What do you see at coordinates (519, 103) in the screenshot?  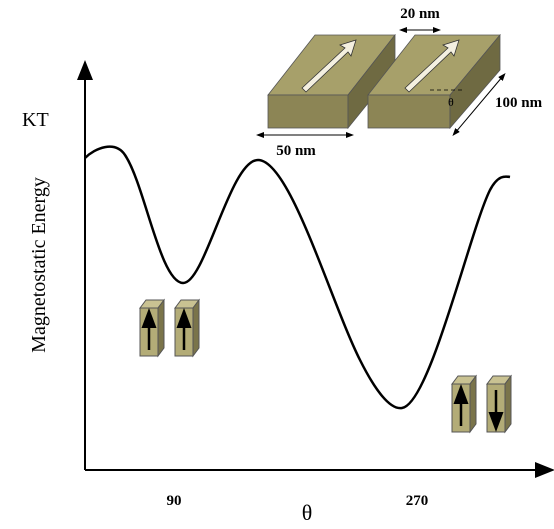 I see `length-label: 100 nm` at bounding box center [519, 103].